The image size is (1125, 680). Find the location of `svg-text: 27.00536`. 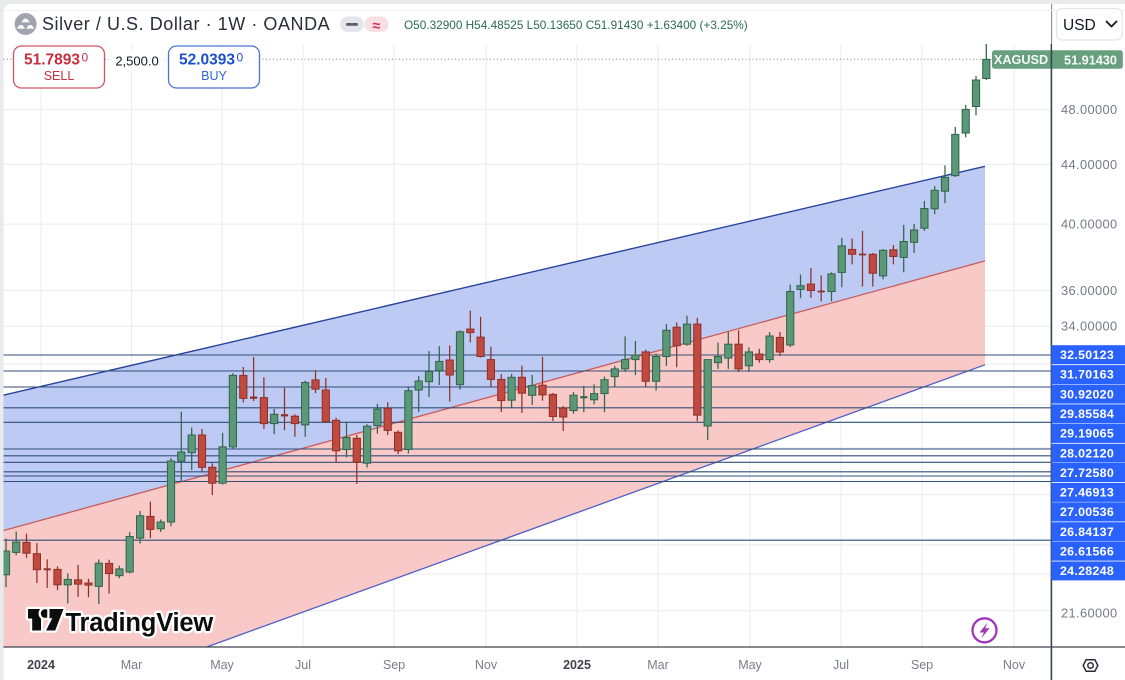

svg-text: 27.00536 is located at coordinates (1087, 512).